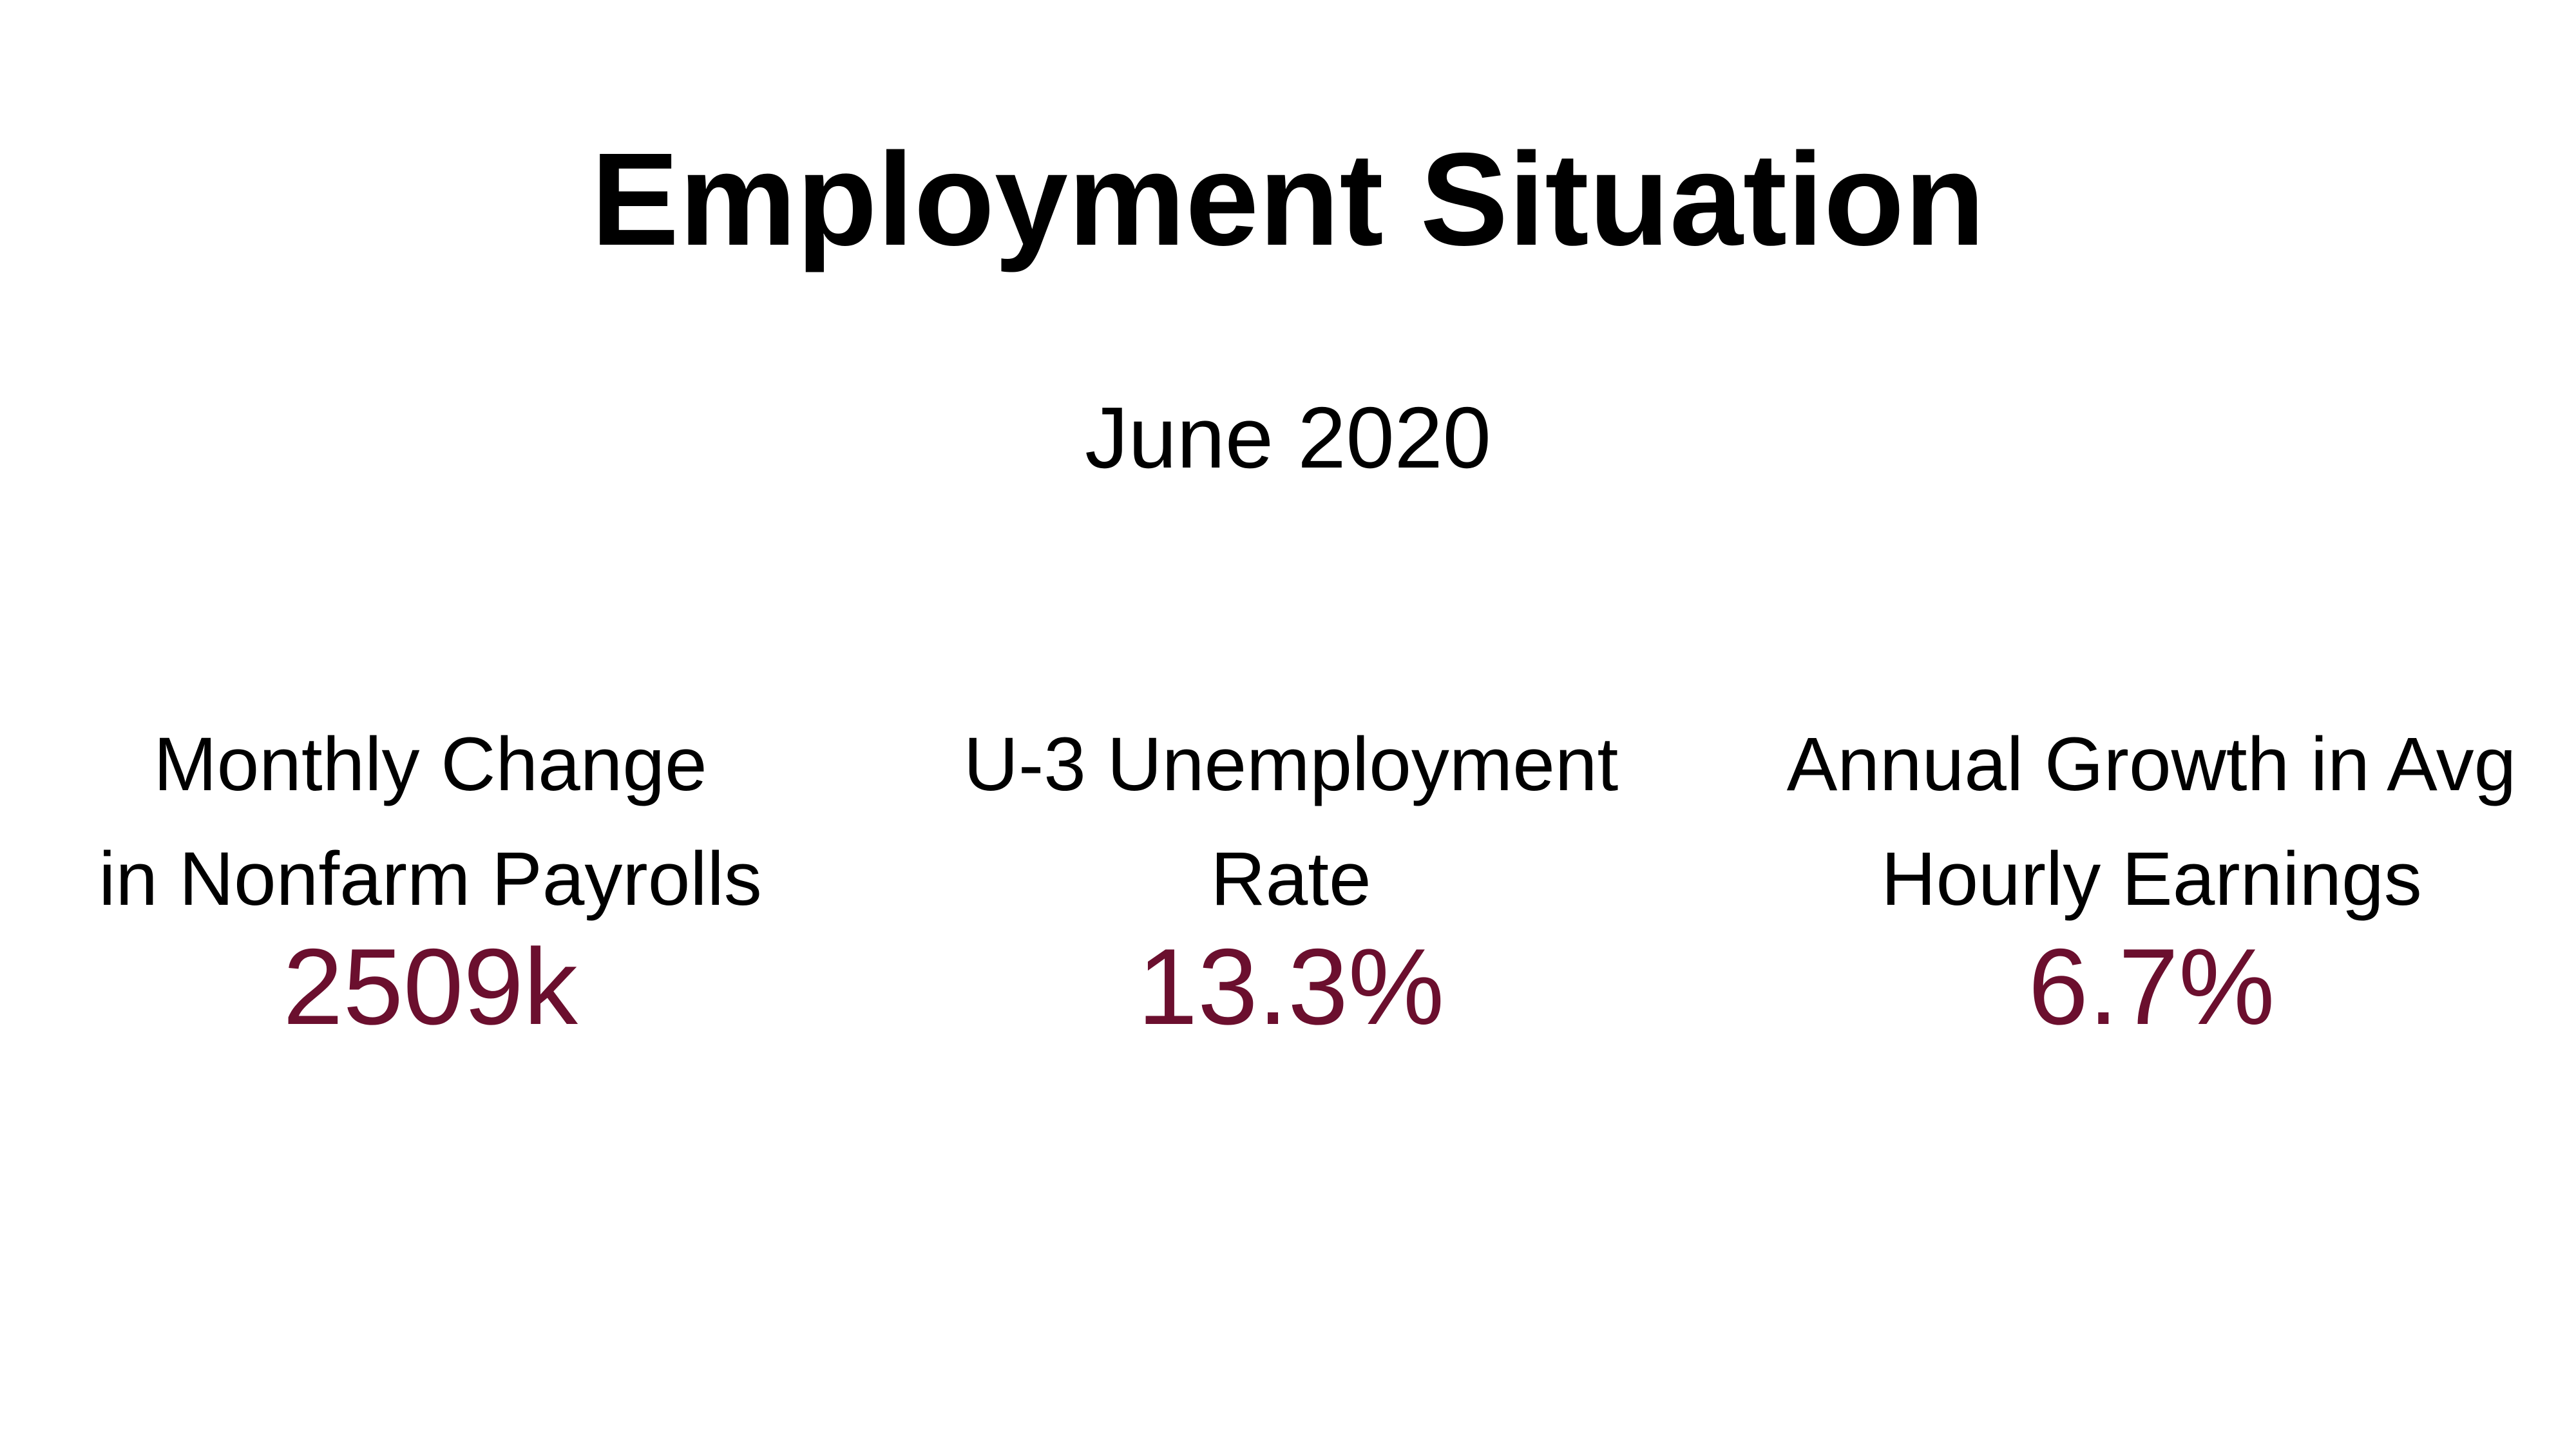 This screenshot has width=2576, height=1449. What do you see at coordinates (1291, 986) in the screenshot?
I see `metric-value: 13.3%` at bounding box center [1291, 986].